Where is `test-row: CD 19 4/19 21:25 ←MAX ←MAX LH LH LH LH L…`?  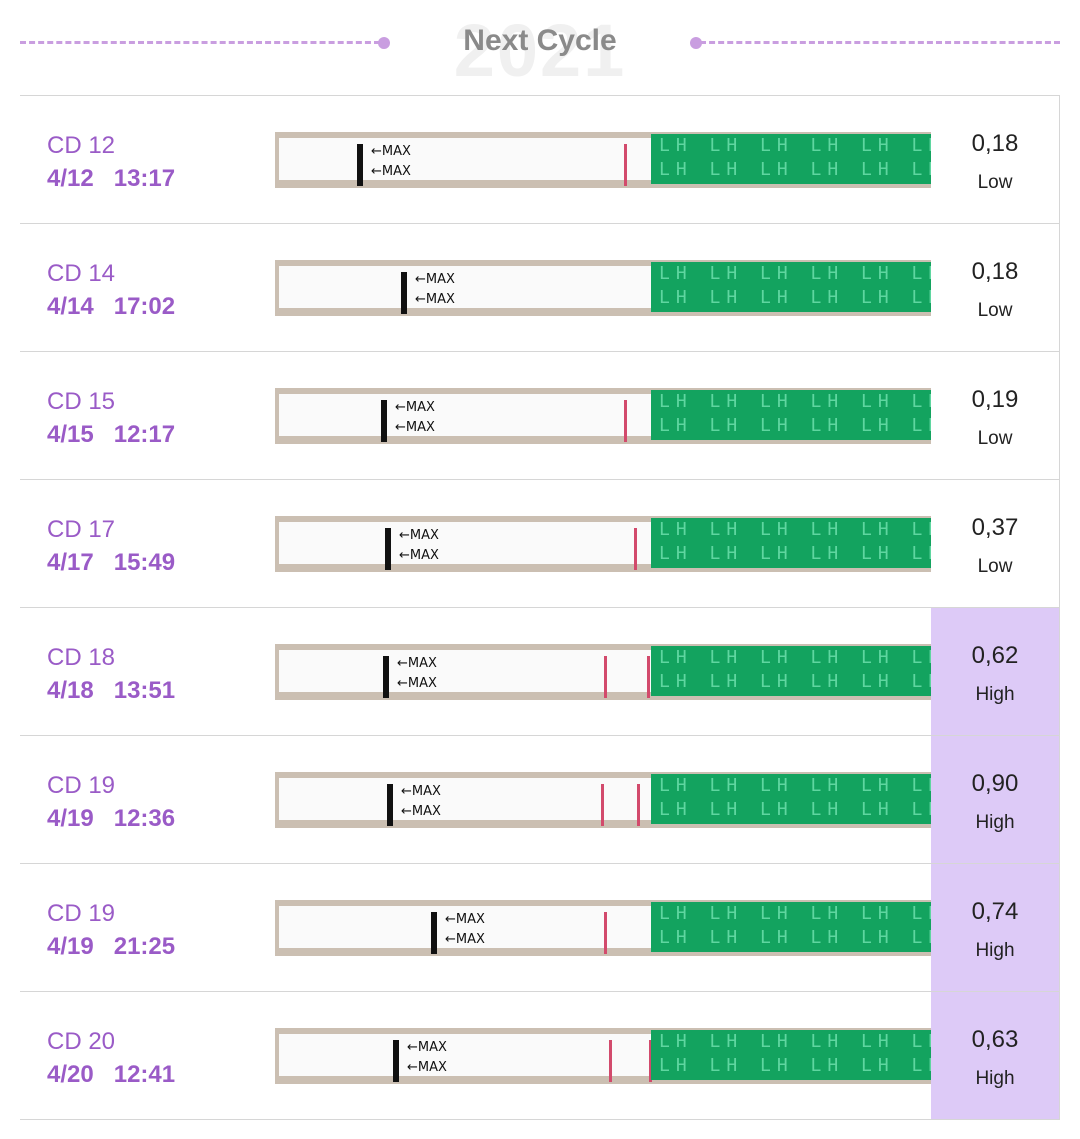 test-row: CD 19 4/19 21:25 ←MAX ←MAX LH LH LH LH L… is located at coordinates (540, 928).